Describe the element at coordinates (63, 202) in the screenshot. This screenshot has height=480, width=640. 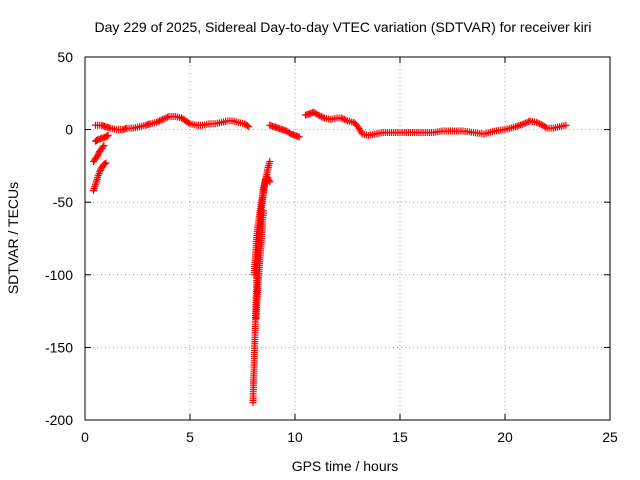
I see `y-tick-label: -50` at that location.